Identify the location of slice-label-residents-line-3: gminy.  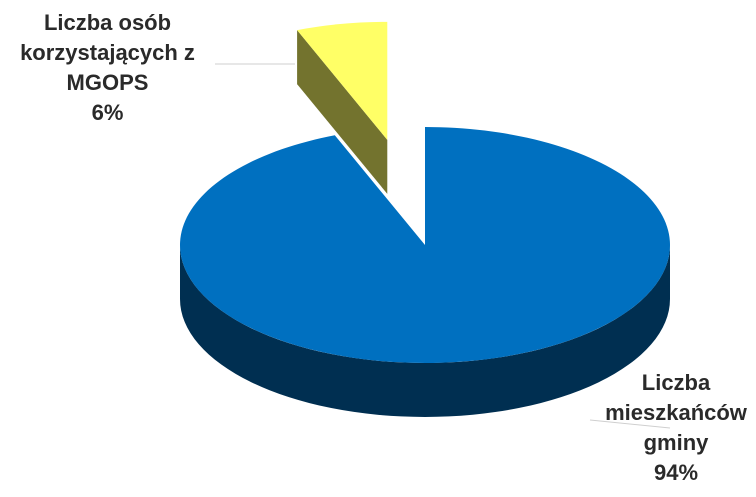
(676, 442).